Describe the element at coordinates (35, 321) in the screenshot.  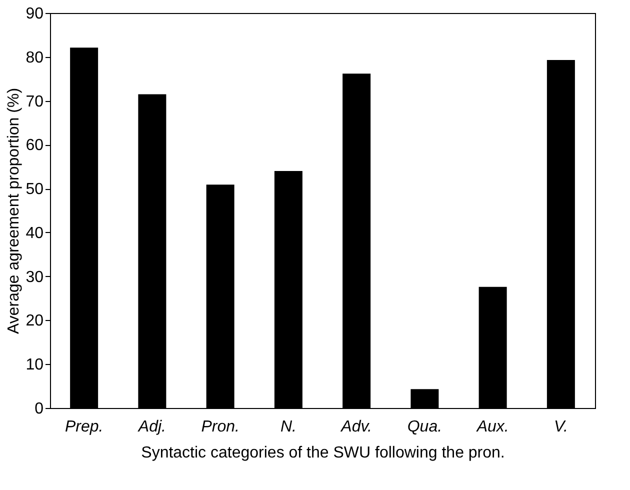
I see `y-tick-label: 20` at that location.